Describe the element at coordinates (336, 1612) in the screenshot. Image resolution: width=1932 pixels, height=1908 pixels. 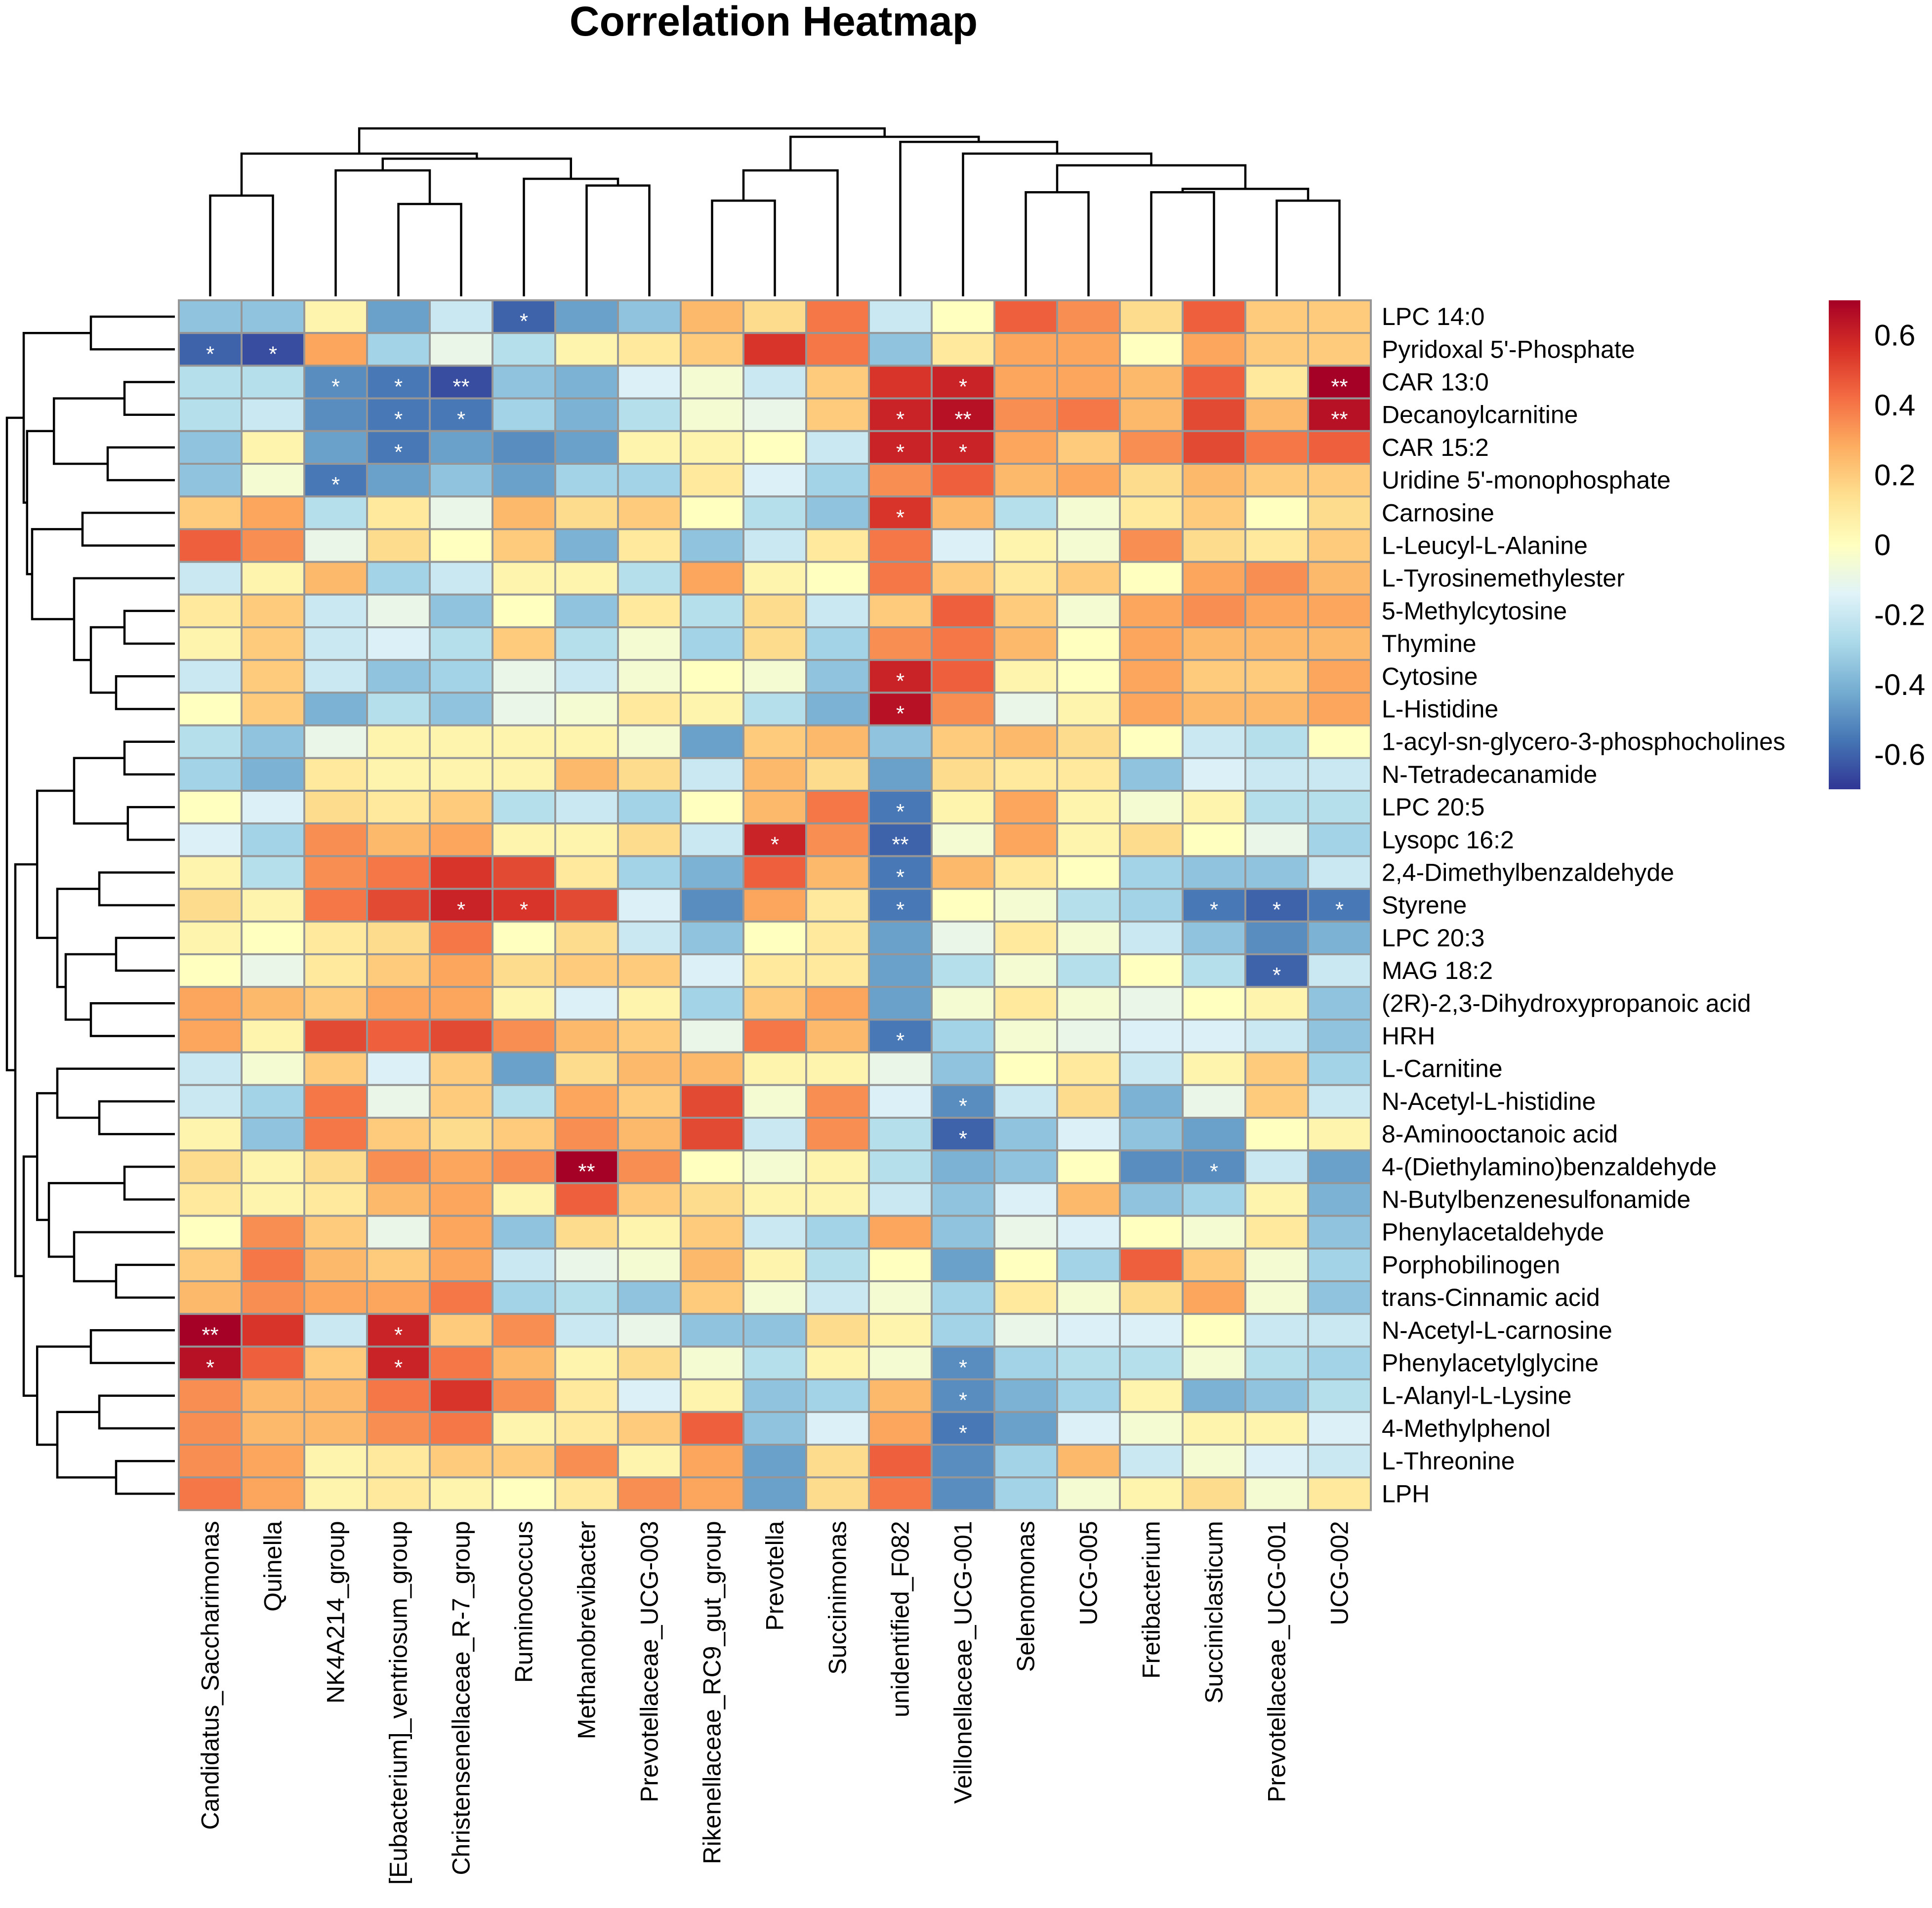
I see `column-label: NK4A214_group` at that location.